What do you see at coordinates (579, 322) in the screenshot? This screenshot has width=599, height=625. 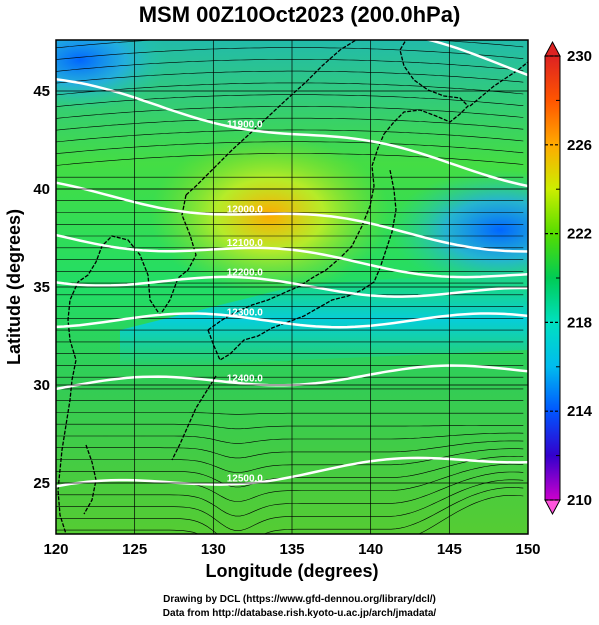 I see `colorbar-tick-label: 218` at bounding box center [579, 322].